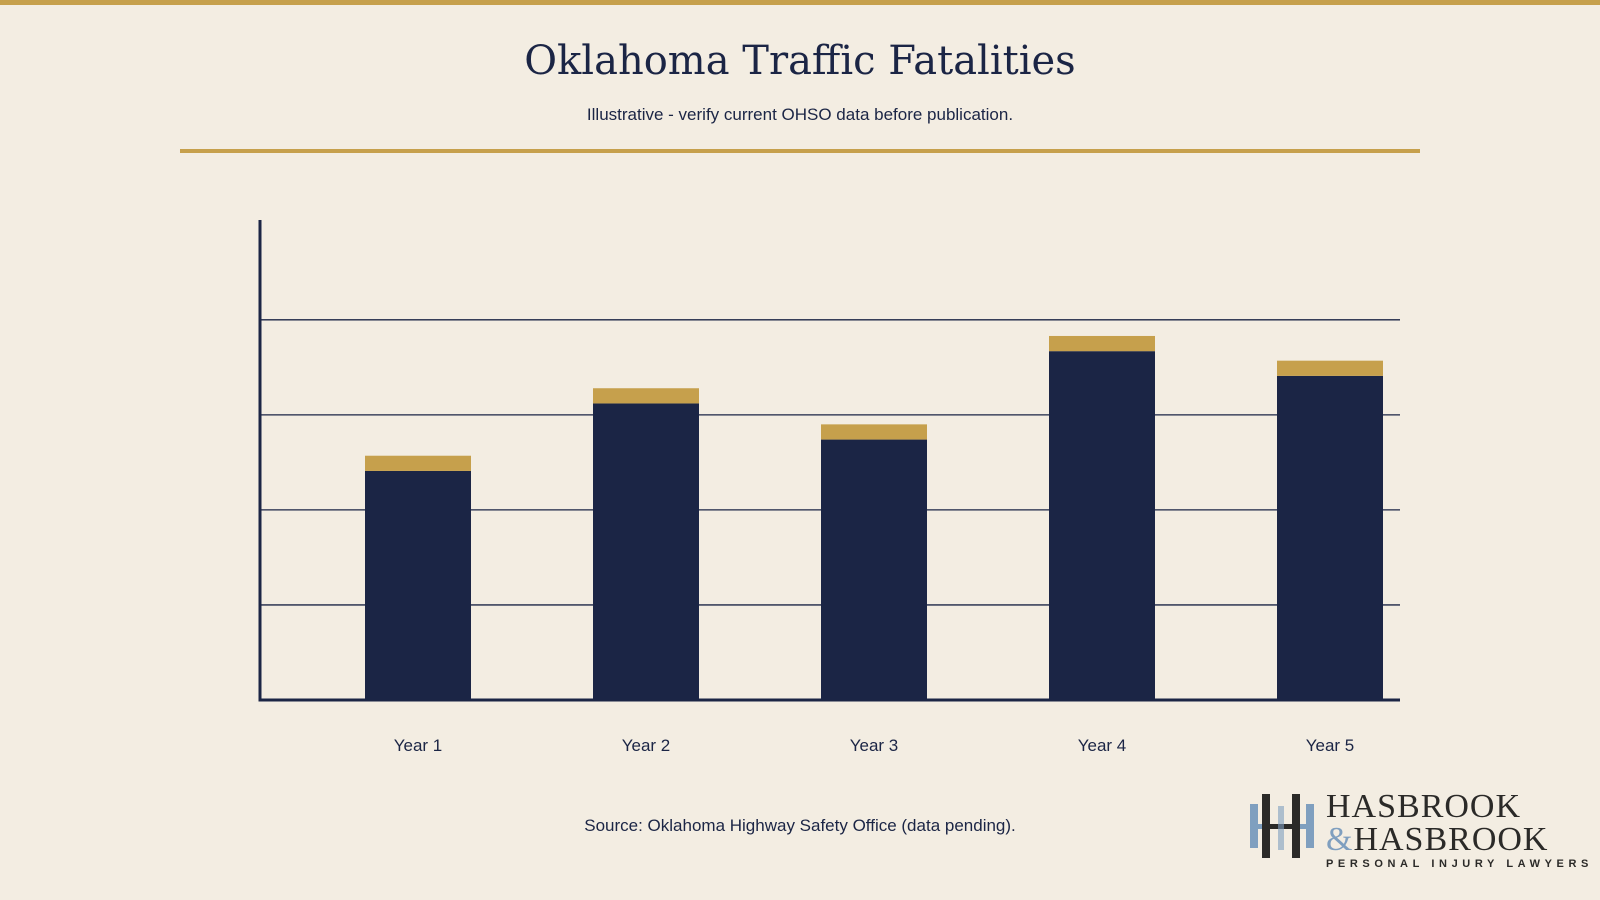  What do you see at coordinates (1282, 826) in the screenshot?
I see `hh-monogram-icon` at bounding box center [1282, 826].